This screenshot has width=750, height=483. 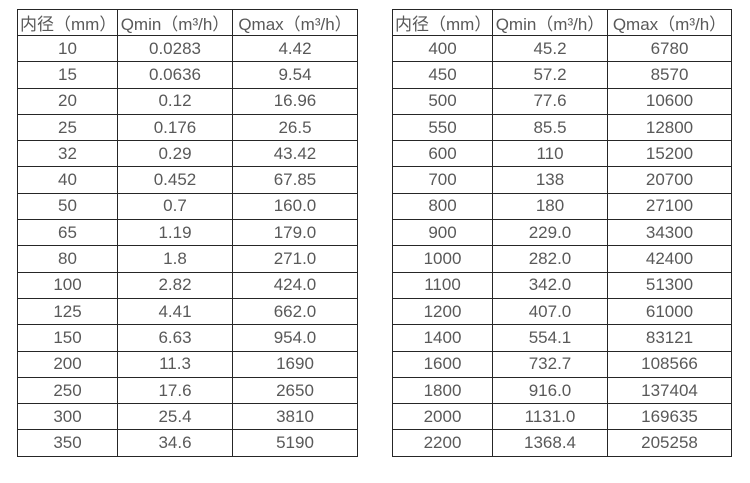 What do you see at coordinates (550, 233) in the screenshot?
I see `table-cell-col-1: 229.0` at bounding box center [550, 233].